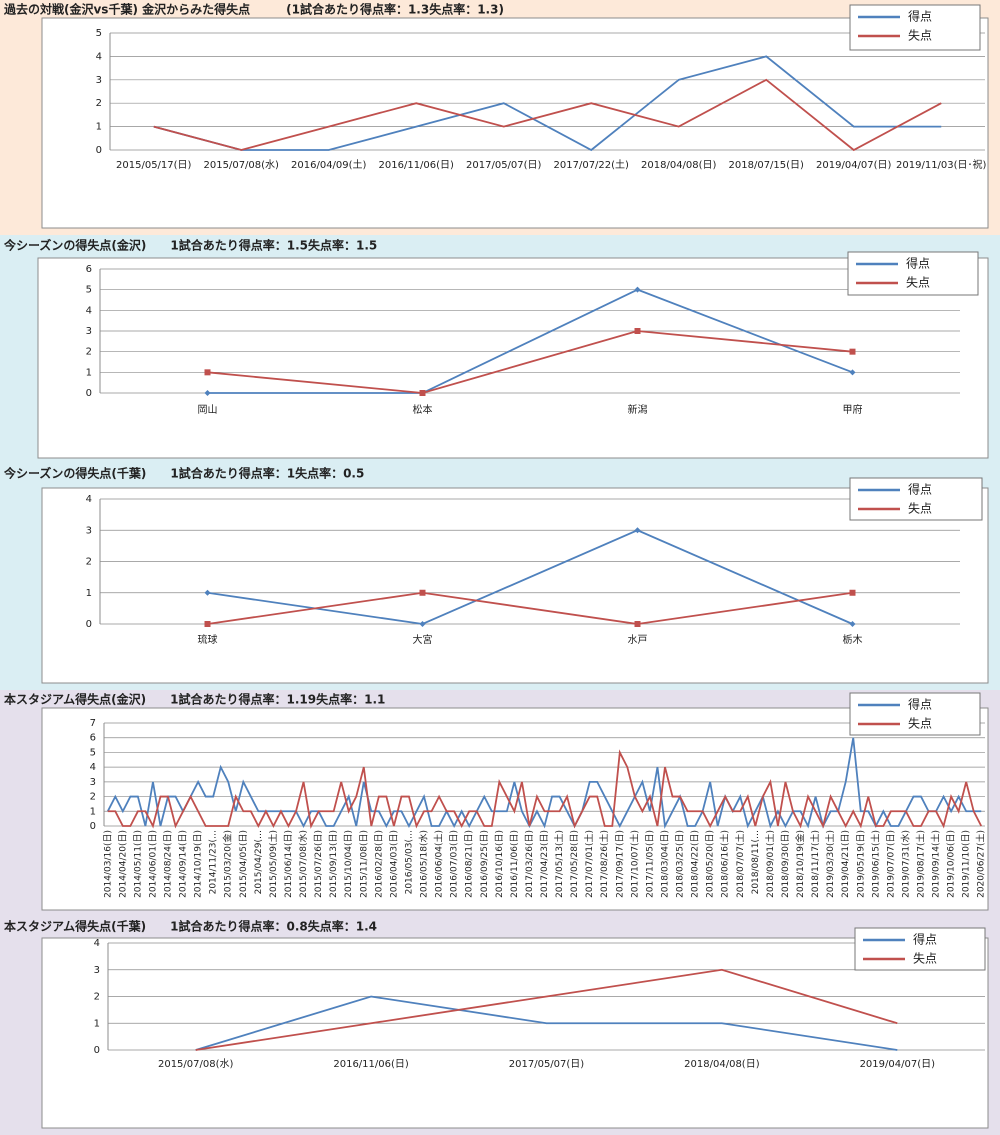 Image resolution: width=1000 pixels, height=1135 pixels. What do you see at coordinates (638, 640) in the screenshot?
I see `x-tick-label: 水戸` at bounding box center [638, 640].